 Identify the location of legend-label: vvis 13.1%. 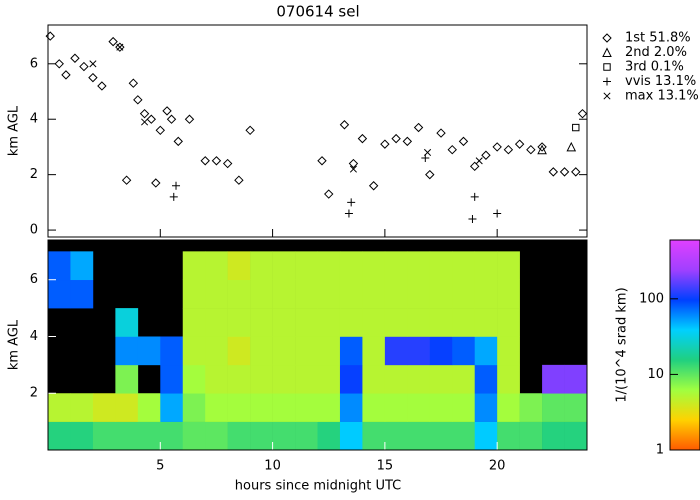
(660, 81).